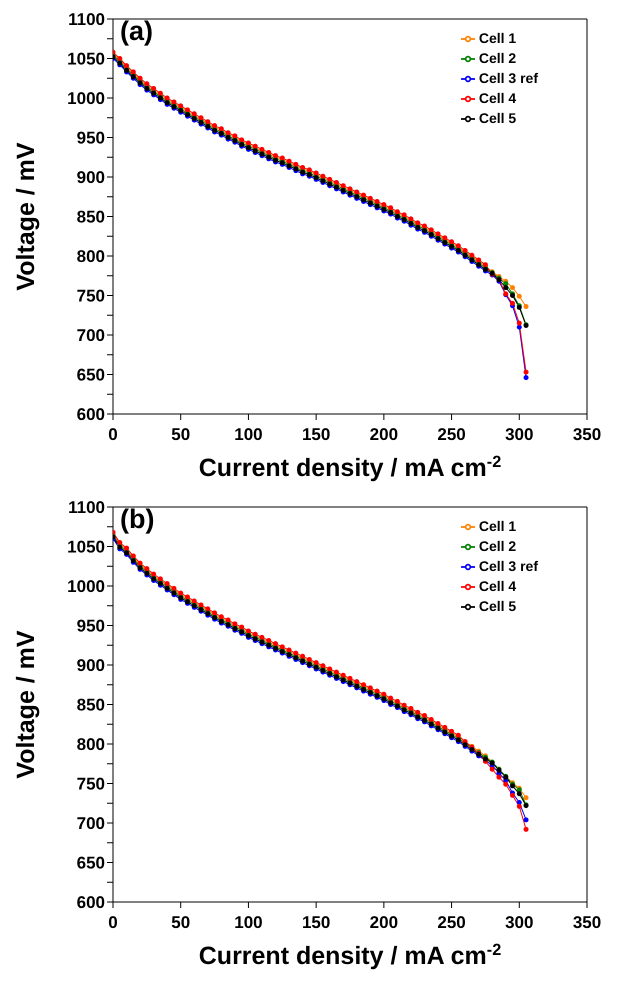 This screenshot has width=620, height=987. I want to click on annotation: (a), so click(136, 31).